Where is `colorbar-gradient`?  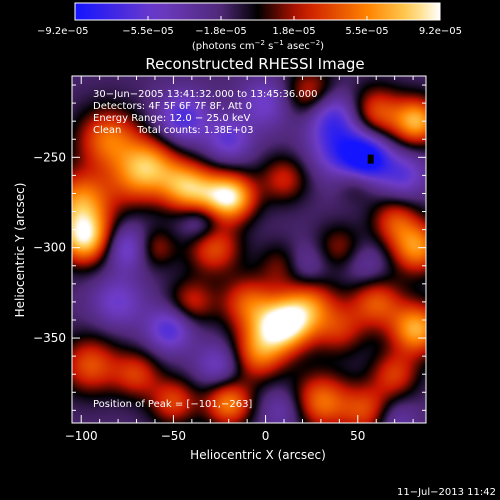 colorbar-gradient is located at coordinates (257, 11).